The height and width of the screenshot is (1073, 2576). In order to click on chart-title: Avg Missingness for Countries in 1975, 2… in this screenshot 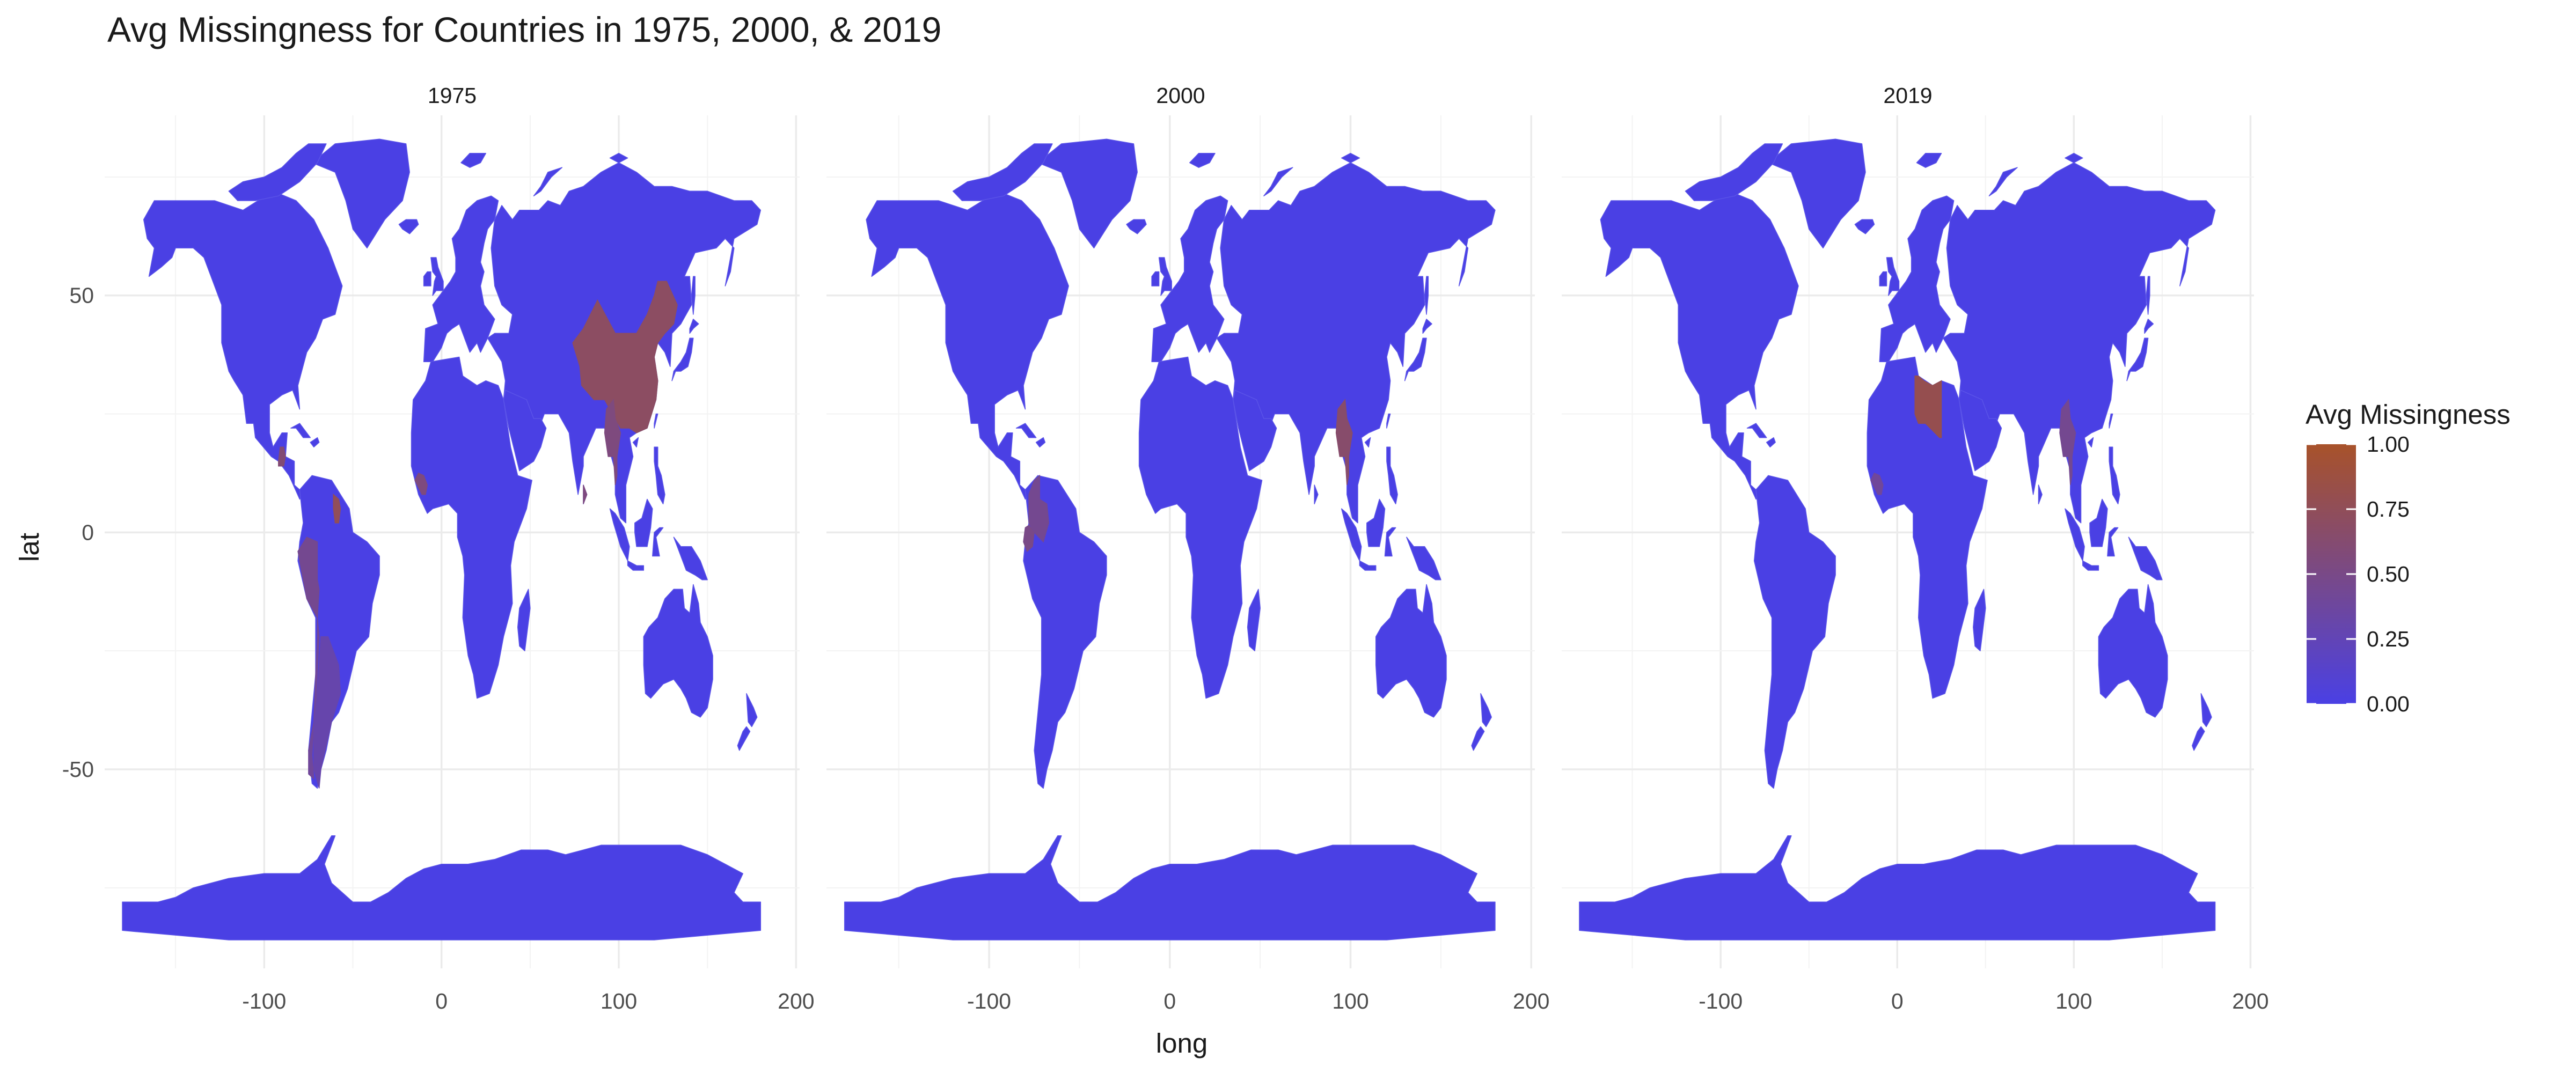, I will do `click(524, 29)`.